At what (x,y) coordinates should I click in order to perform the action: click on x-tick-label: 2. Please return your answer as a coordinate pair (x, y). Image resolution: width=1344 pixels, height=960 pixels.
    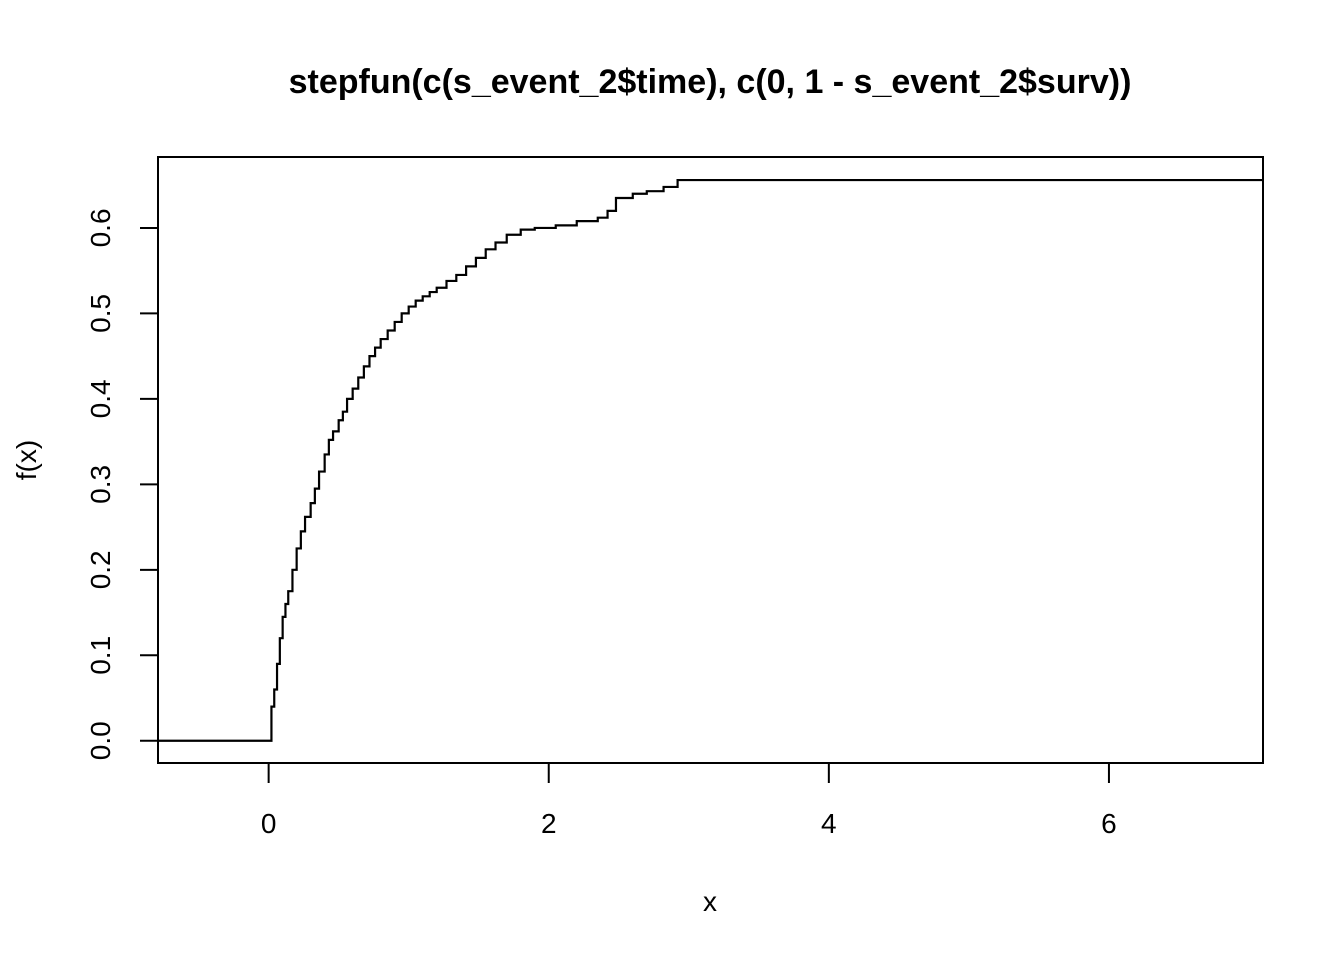
    Looking at the image, I should click on (549, 823).